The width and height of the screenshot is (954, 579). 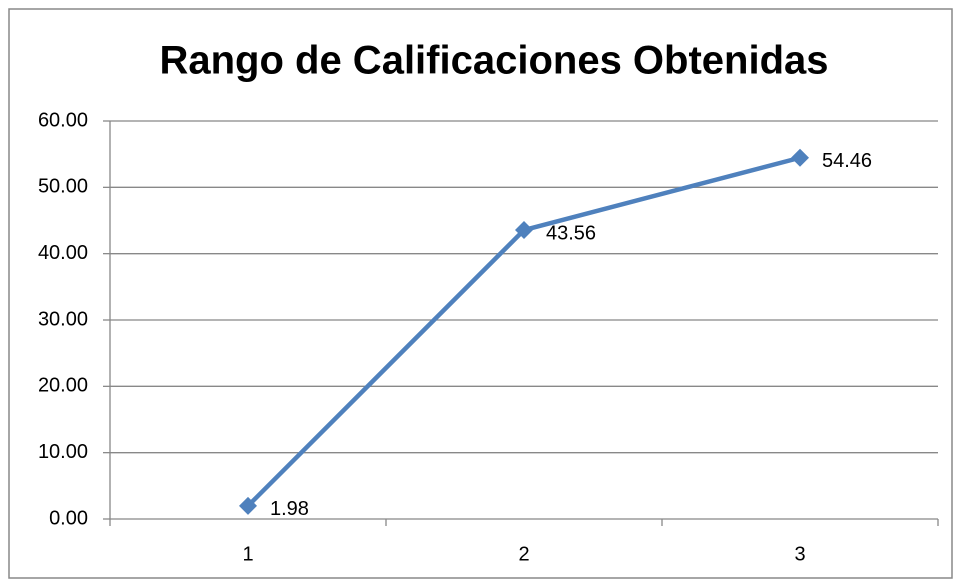 What do you see at coordinates (289, 509) in the screenshot?
I see `data-label: 1.98` at bounding box center [289, 509].